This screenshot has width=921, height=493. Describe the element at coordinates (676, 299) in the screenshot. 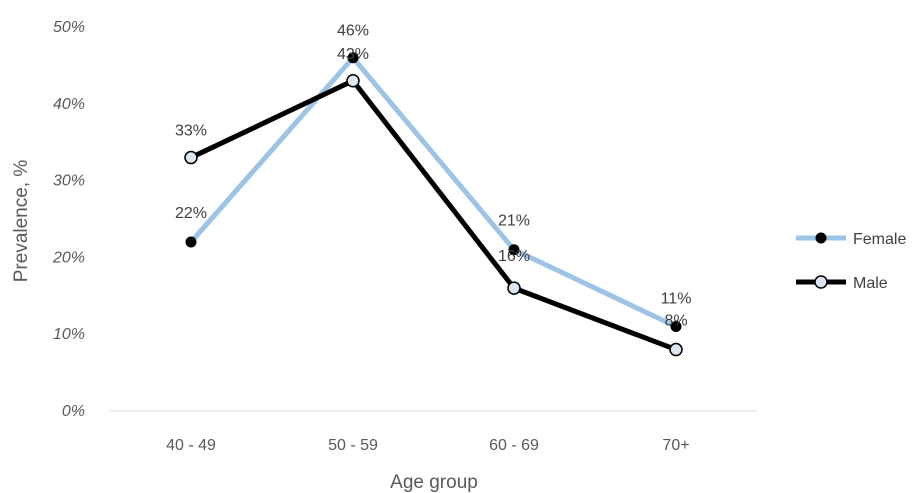

I see `data-label-female-70: 11%` at that location.